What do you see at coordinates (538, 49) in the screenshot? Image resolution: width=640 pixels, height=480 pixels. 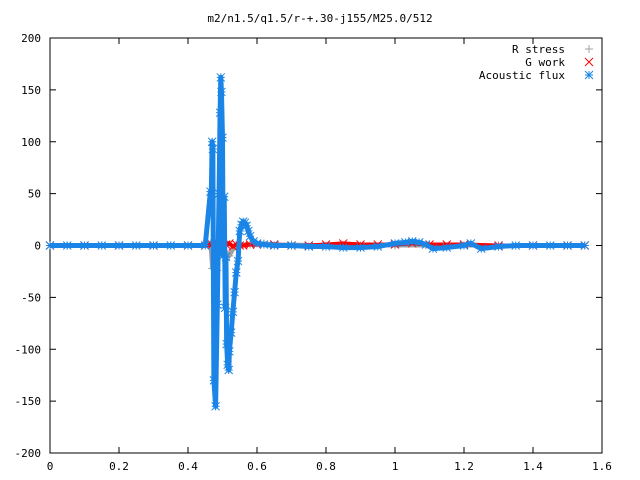 I see `legend-label: R stress` at bounding box center [538, 49].